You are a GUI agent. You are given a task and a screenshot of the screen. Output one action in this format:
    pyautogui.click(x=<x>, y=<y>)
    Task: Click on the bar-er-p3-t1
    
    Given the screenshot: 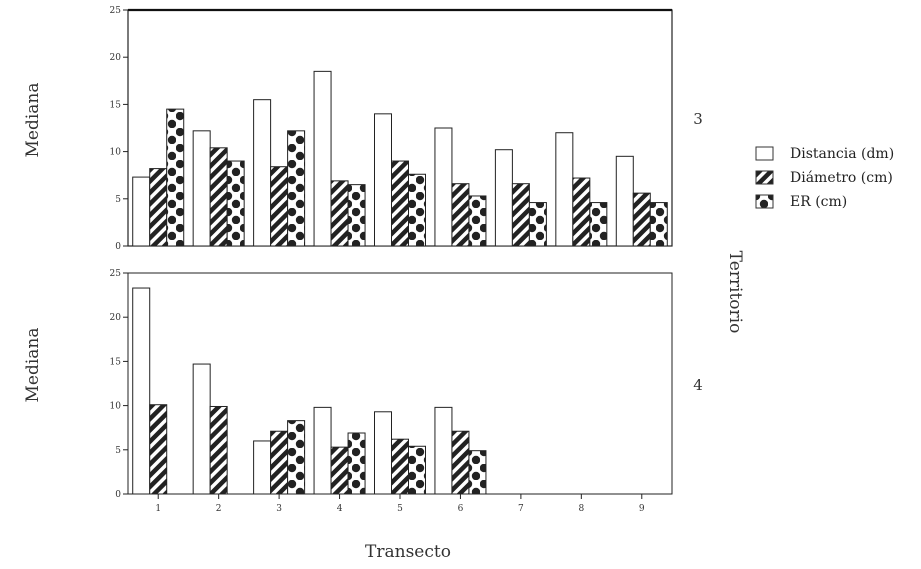 What is the action you would take?
    pyautogui.click(x=175, y=177)
    